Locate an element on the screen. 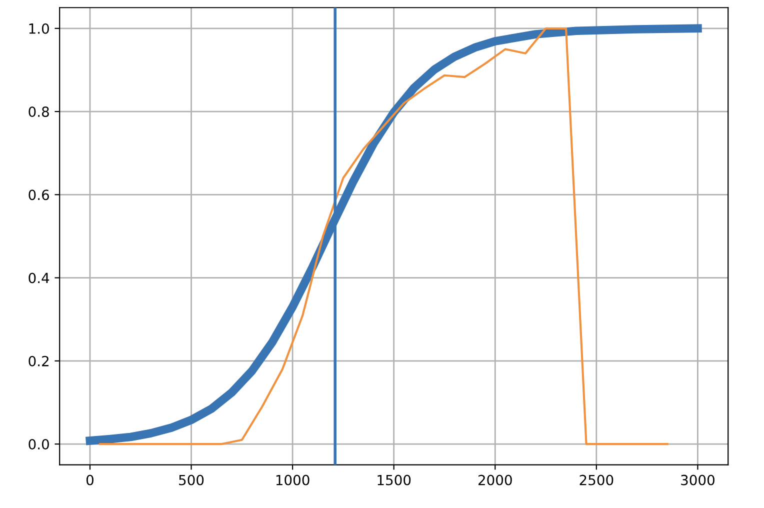 The height and width of the screenshot is (508, 764). y-tick-label: 0.2 is located at coordinates (38, 361).